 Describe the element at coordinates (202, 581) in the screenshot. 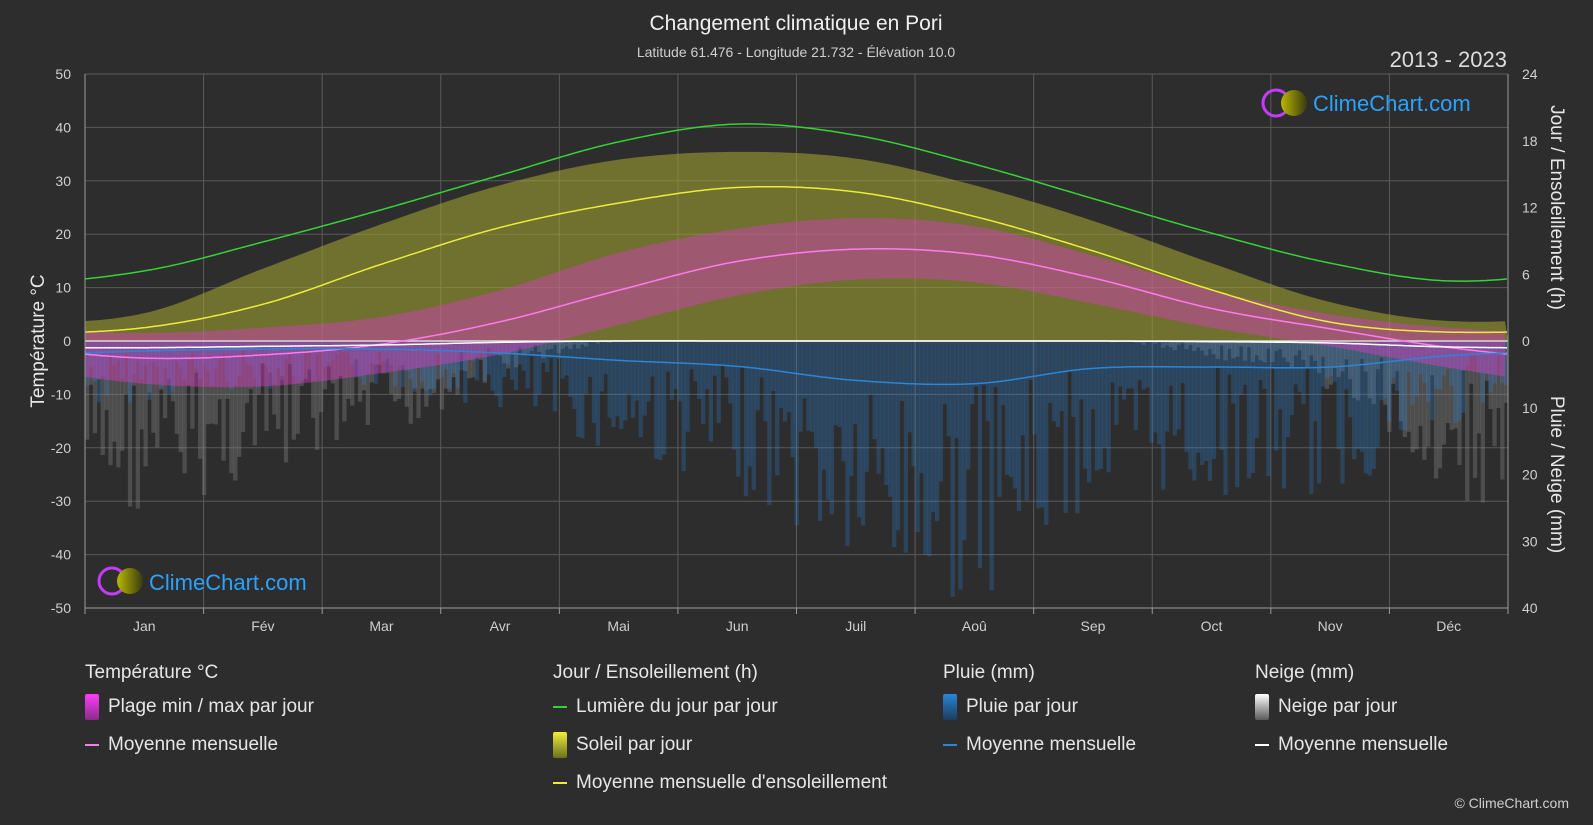

I see `logo-bottom: ClimeChart.com` at that location.